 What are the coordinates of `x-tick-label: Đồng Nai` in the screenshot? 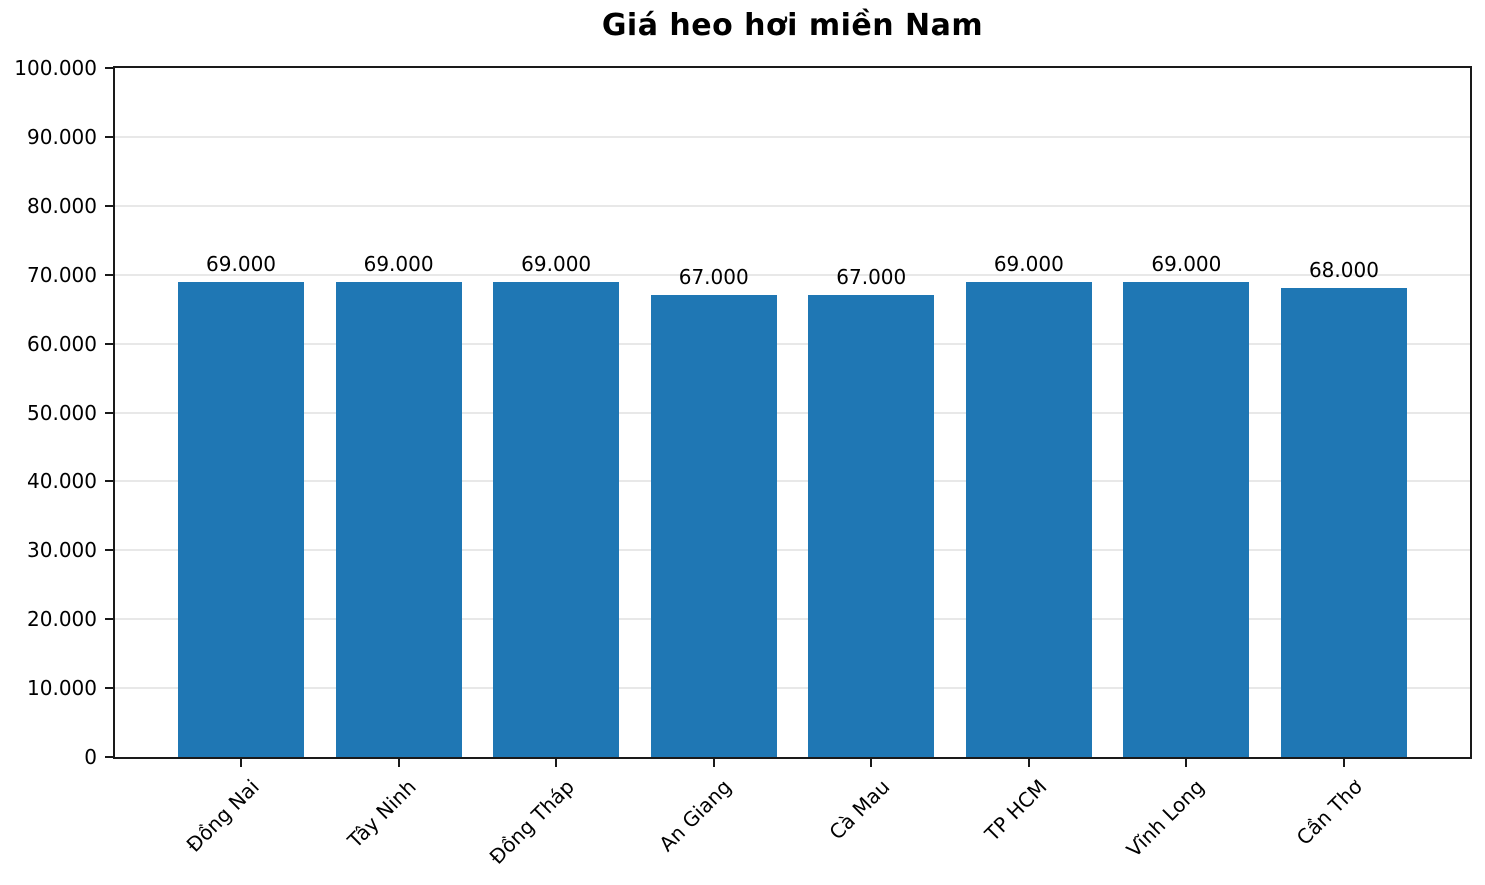 It's located at (222, 815).